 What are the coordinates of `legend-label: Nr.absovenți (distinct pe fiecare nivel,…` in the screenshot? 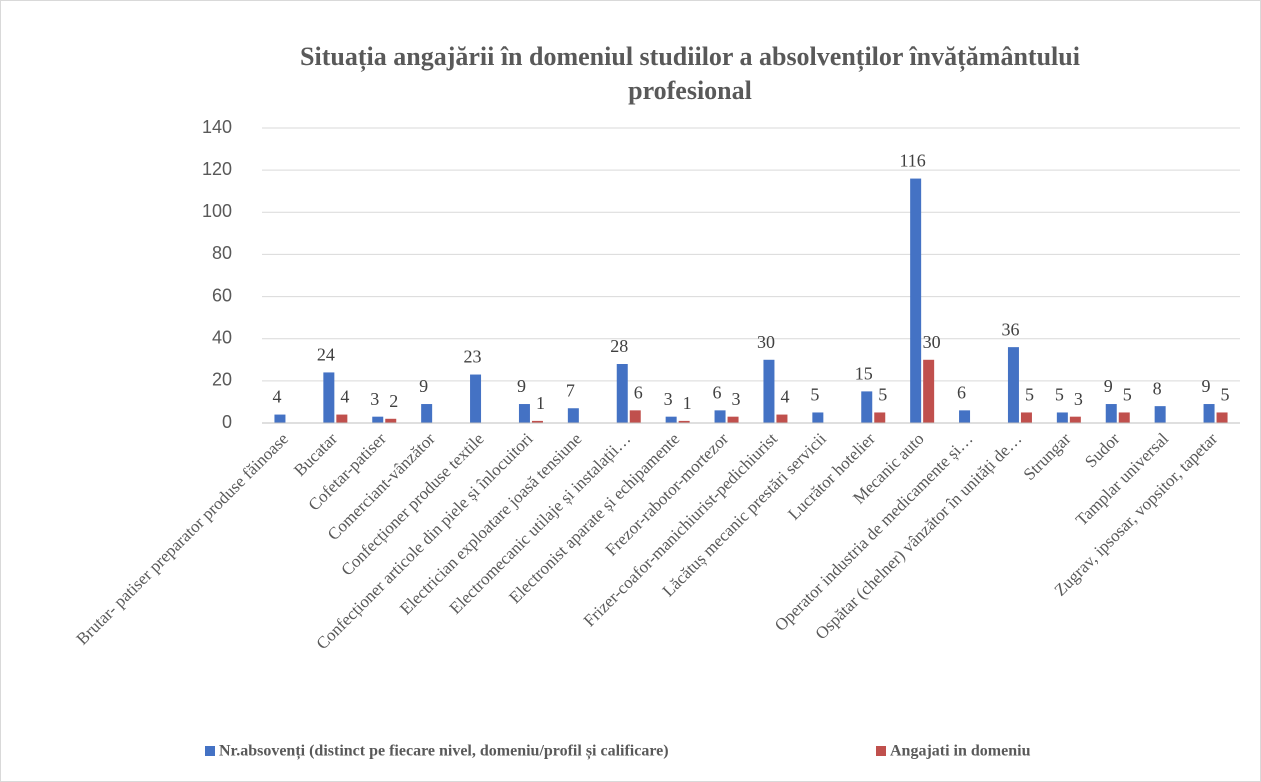 It's located at (444, 752).